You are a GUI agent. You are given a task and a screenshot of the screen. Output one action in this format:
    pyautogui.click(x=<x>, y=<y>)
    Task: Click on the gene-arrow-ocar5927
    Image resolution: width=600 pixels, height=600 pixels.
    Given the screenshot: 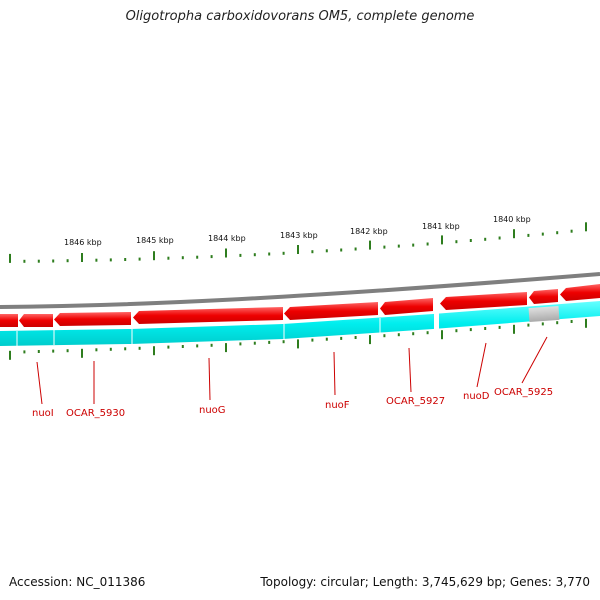 What is the action you would take?
    pyautogui.click(x=406, y=306)
    